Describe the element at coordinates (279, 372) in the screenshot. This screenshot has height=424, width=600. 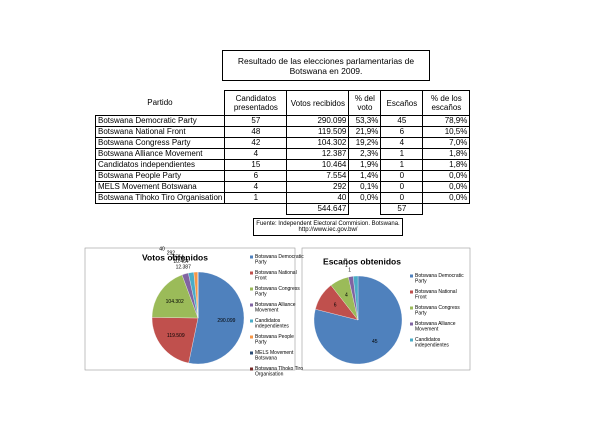
I see `legend-label: Botswana Tlhoko Tiro Organisation` at that location.